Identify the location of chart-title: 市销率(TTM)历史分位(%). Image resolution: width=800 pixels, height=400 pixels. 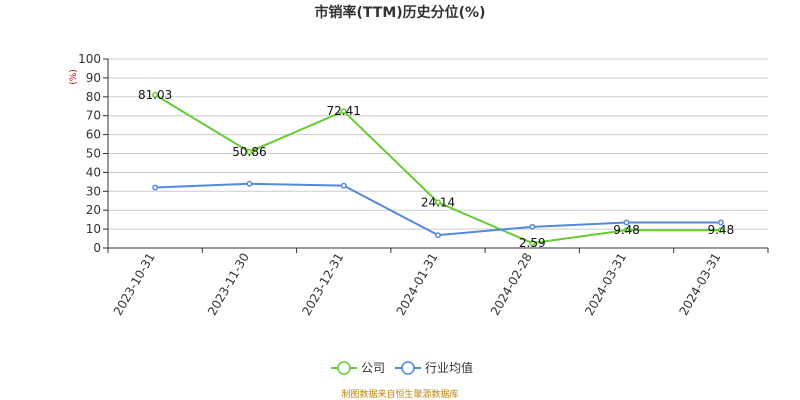
(400, 12).